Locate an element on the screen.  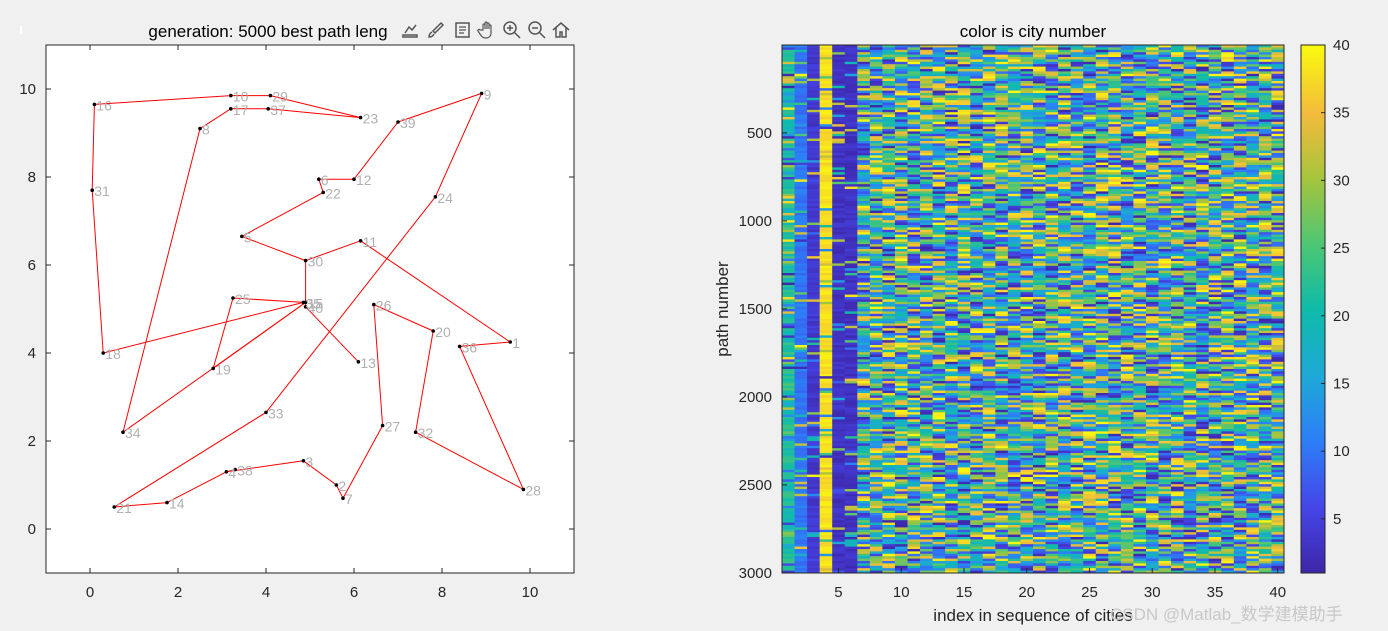
x-tick-label: 10 is located at coordinates (530, 592).